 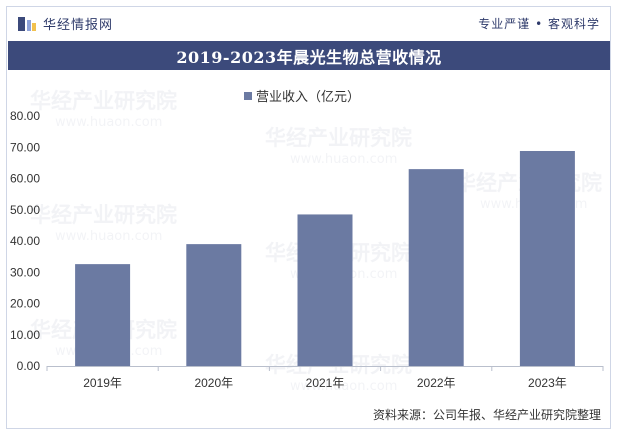 What do you see at coordinates (102, 383) in the screenshot?
I see `x-tick-label: 2019年` at bounding box center [102, 383].